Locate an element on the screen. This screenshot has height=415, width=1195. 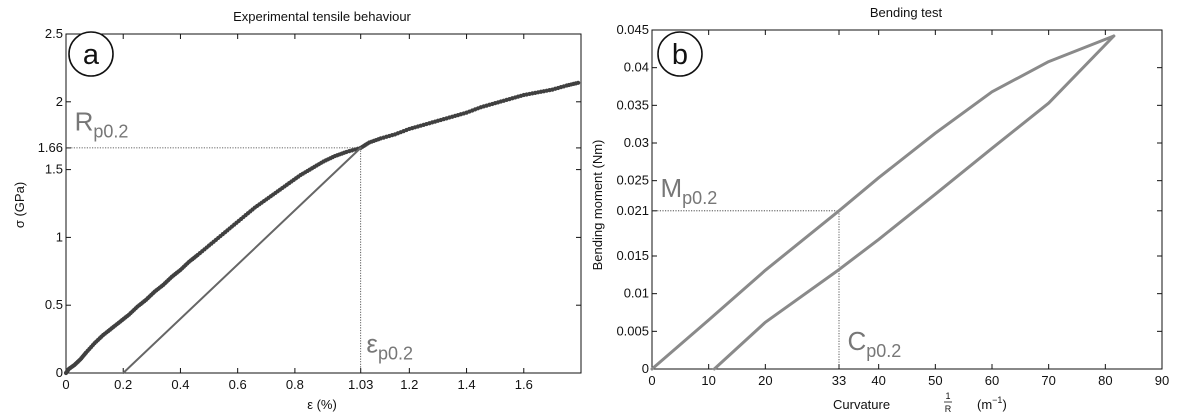
annotation-label: Mp0.2 is located at coordinates (689, 190).